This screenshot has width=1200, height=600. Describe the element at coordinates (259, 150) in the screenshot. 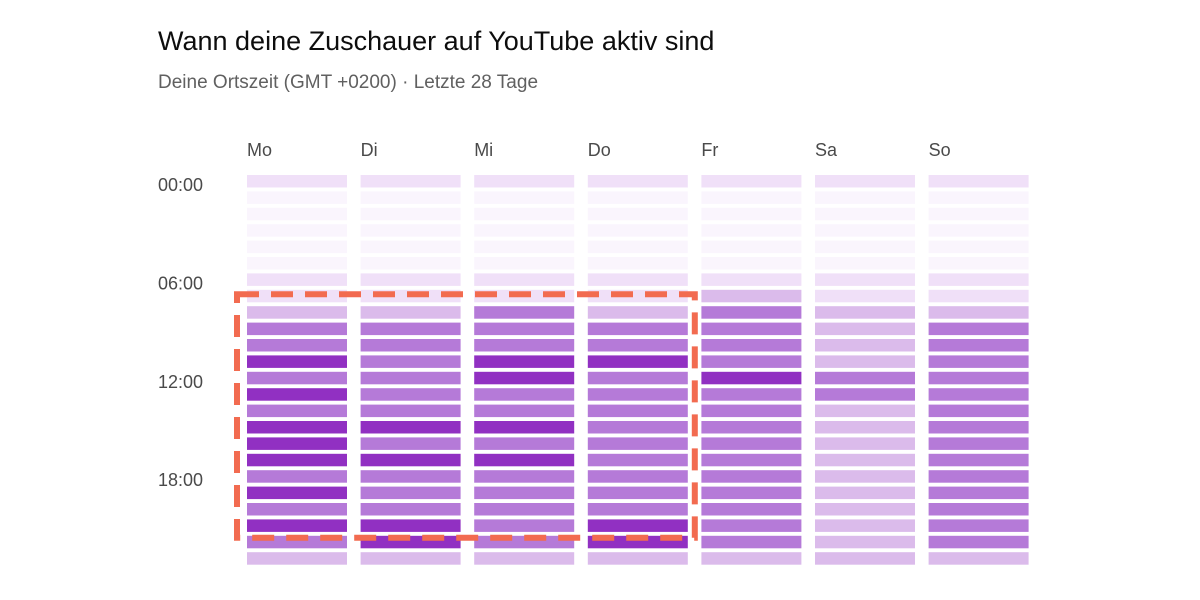

I see `day-label-mo: Mo` at that location.